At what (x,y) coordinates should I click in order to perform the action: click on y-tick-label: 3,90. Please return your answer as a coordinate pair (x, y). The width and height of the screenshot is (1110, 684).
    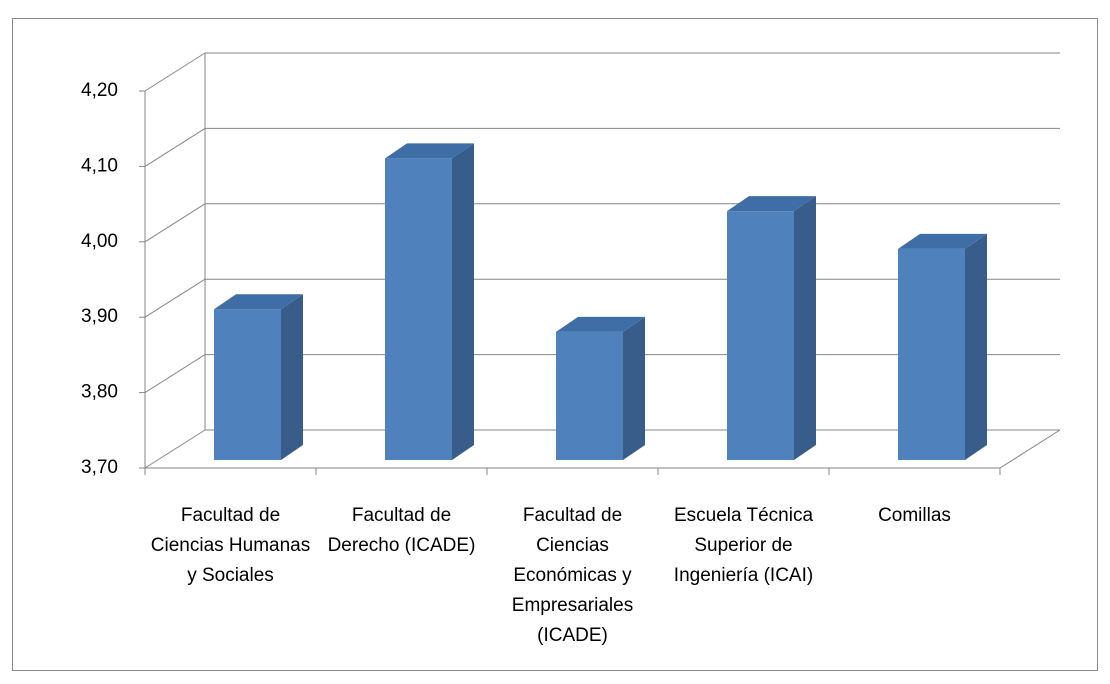
    Looking at the image, I should click on (99, 316).